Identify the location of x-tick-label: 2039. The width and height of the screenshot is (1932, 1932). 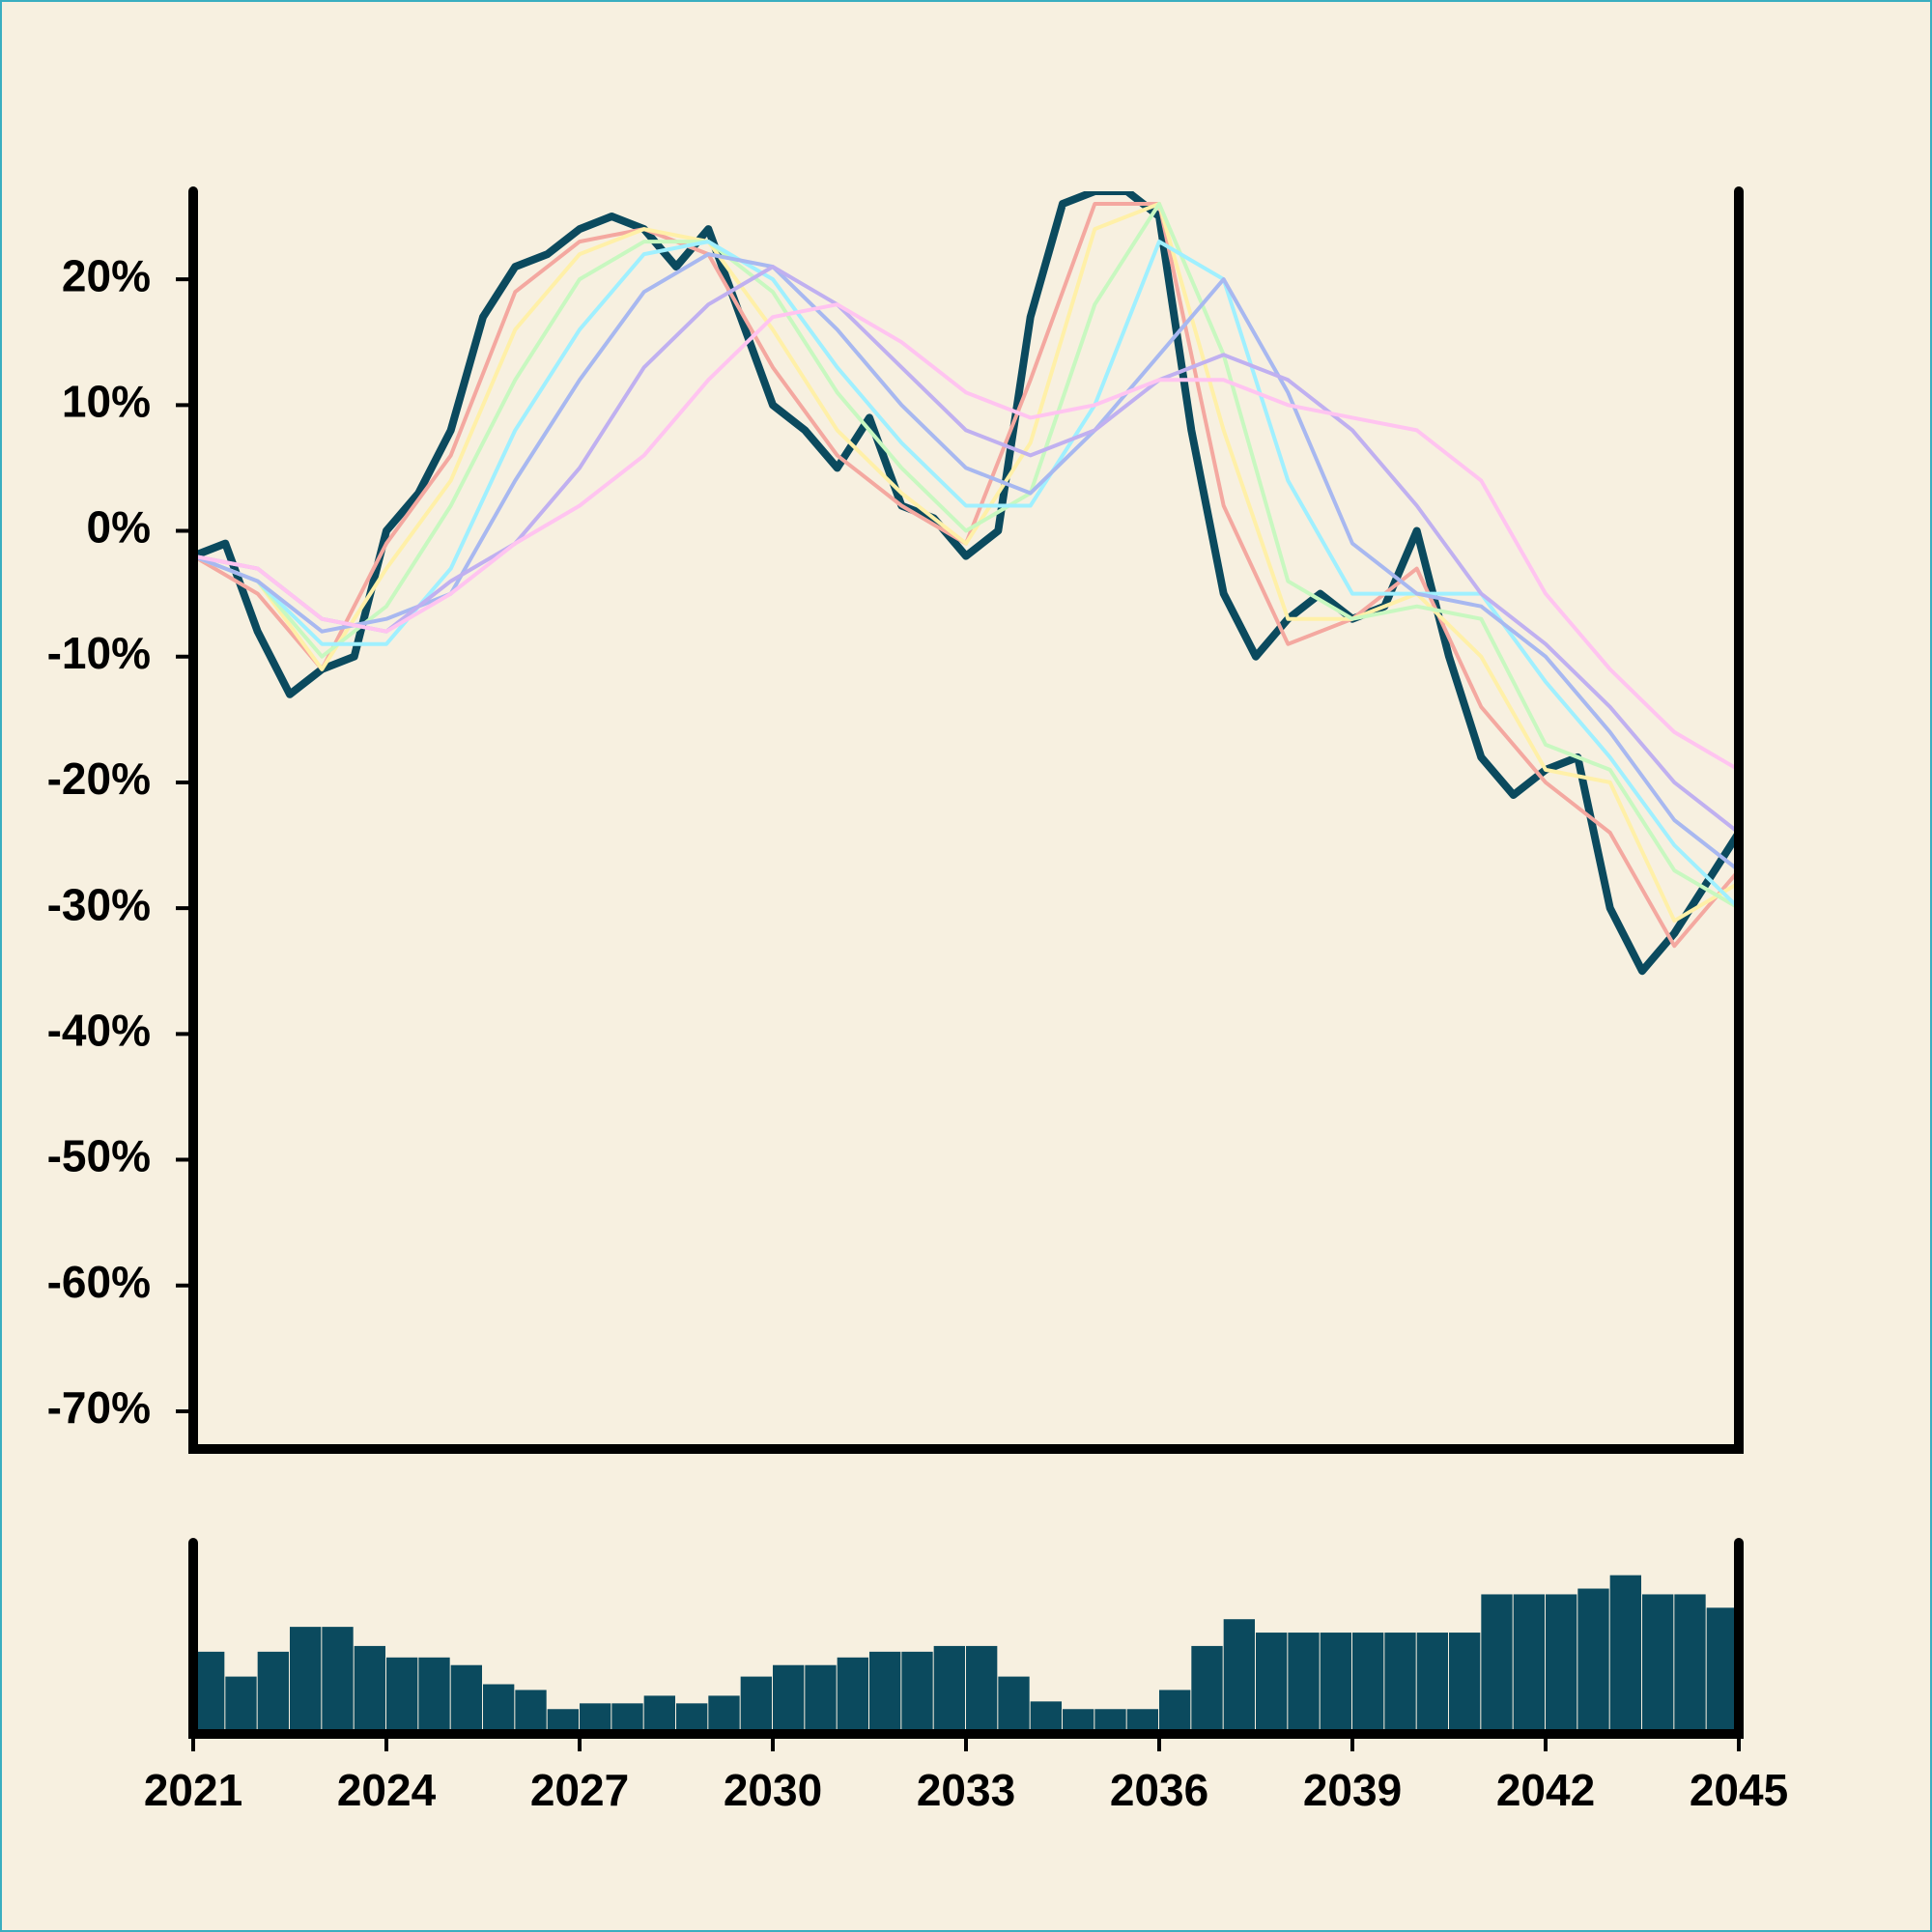
(1352, 1790).